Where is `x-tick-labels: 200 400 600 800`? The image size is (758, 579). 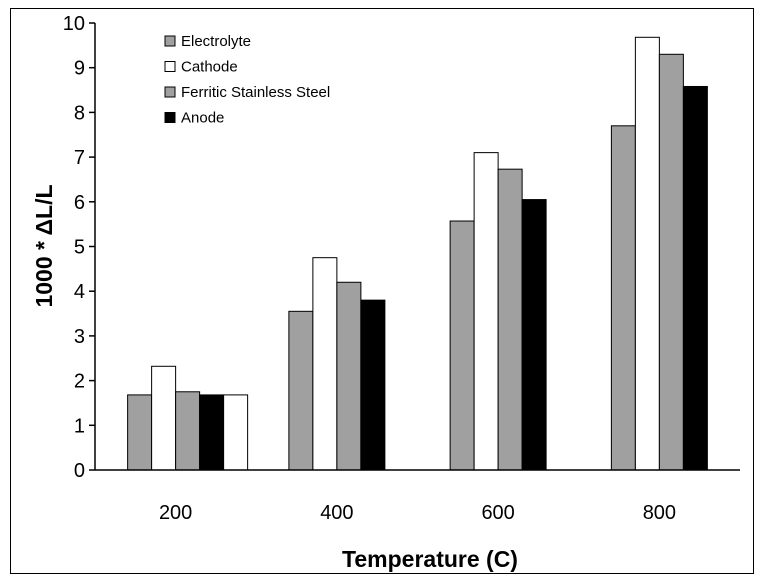
x-tick-labels: 200 400 600 800 is located at coordinates (417, 513).